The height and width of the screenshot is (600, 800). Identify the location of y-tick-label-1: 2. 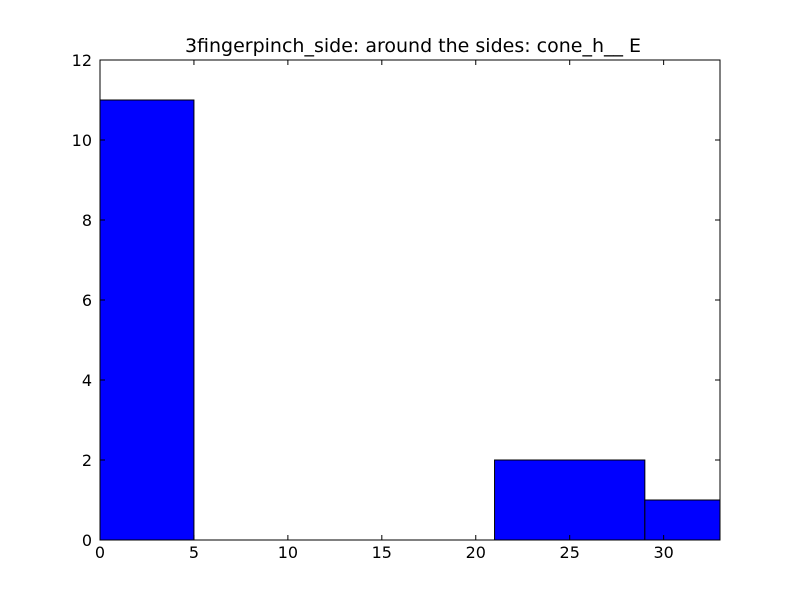
(87, 460).